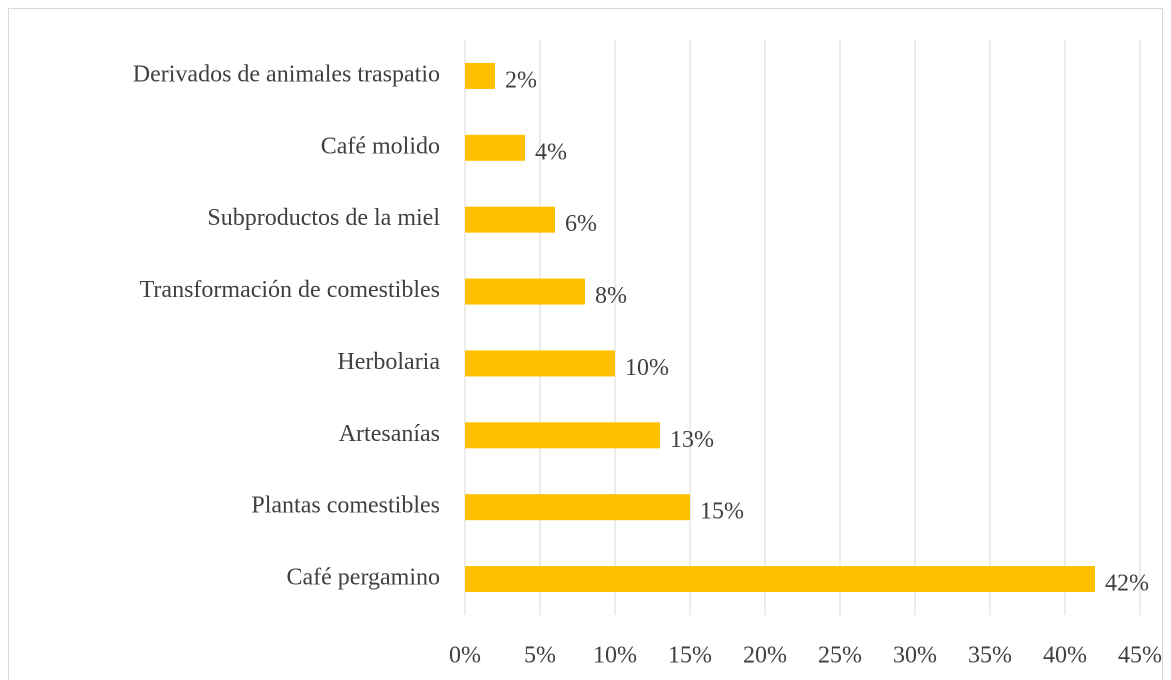 The image size is (1171, 680). What do you see at coordinates (765, 656) in the screenshot?
I see `x-tick-label: 20%` at bounding box center [765, 656].